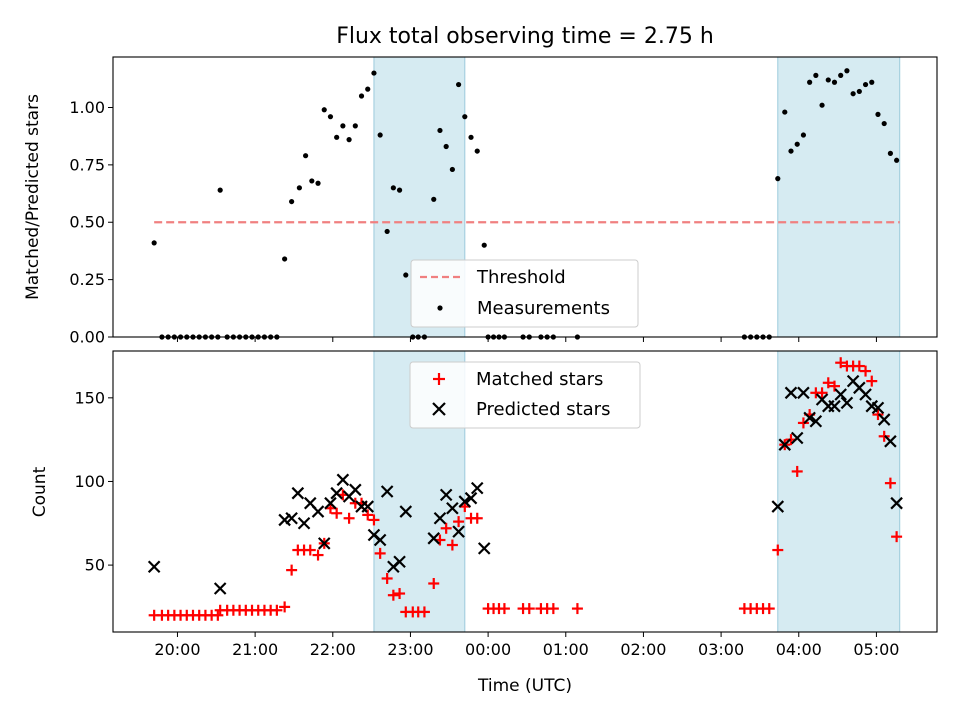 This screenshot has height=720, width=960. I want to click on top-legend-box, so click(524, 293).